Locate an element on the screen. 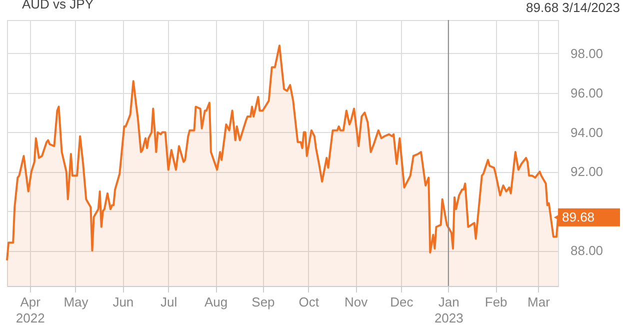  x-tick-label: Apr 2022 is located at coordinates (30, 310).